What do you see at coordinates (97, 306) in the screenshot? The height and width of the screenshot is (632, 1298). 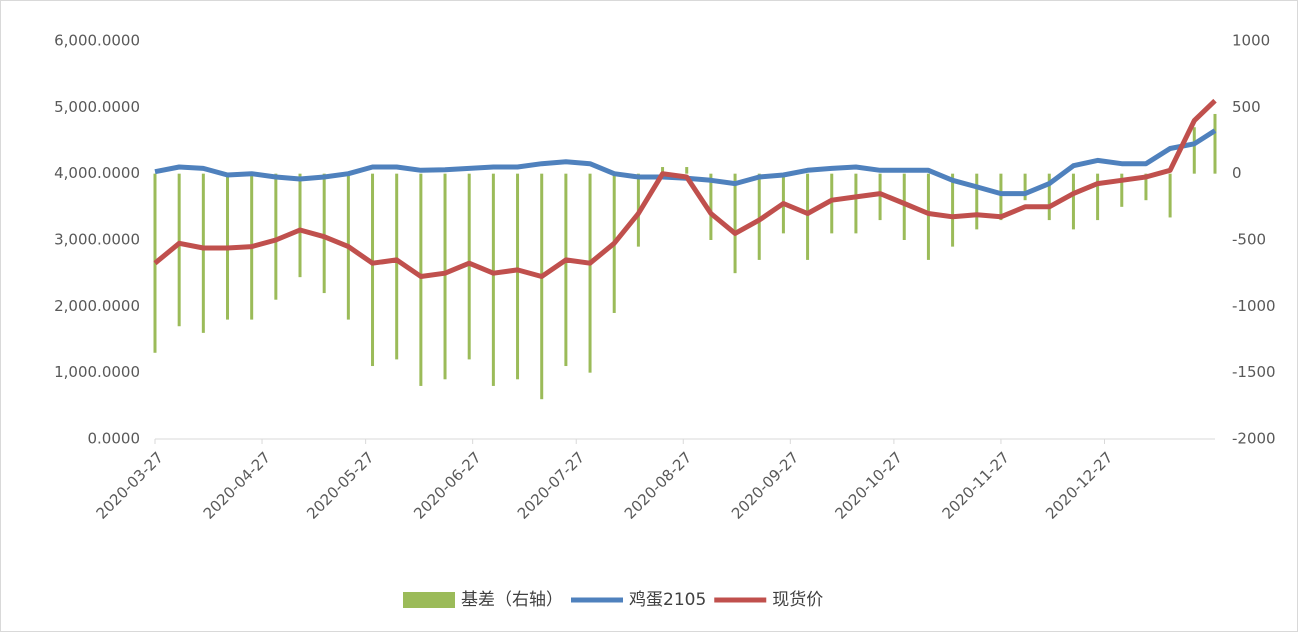 I see `y-tick-label: 2,000.0000` at bounding box center [97, 306].